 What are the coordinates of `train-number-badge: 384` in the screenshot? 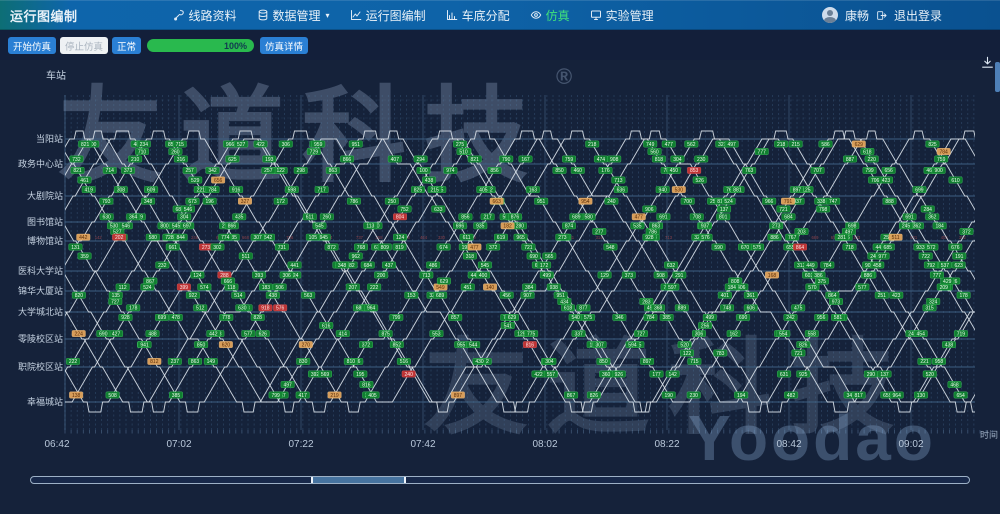 It's located at (529, 287).